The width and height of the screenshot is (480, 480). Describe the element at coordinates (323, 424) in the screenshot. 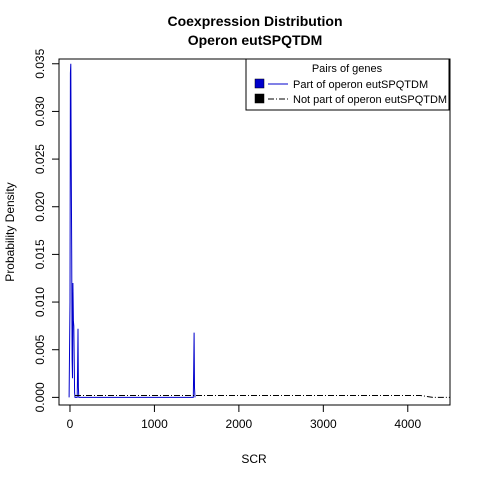

I see `x-tick-label: 3000` at that location.